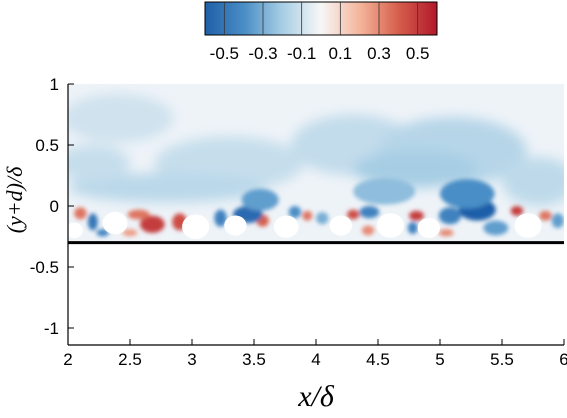 The height and width of the screenshot is (418, 567). What do you see at coordinates (563, 359) in the screenshot?
I see `x-tick-label: 6` at bounding box center [563, 359].